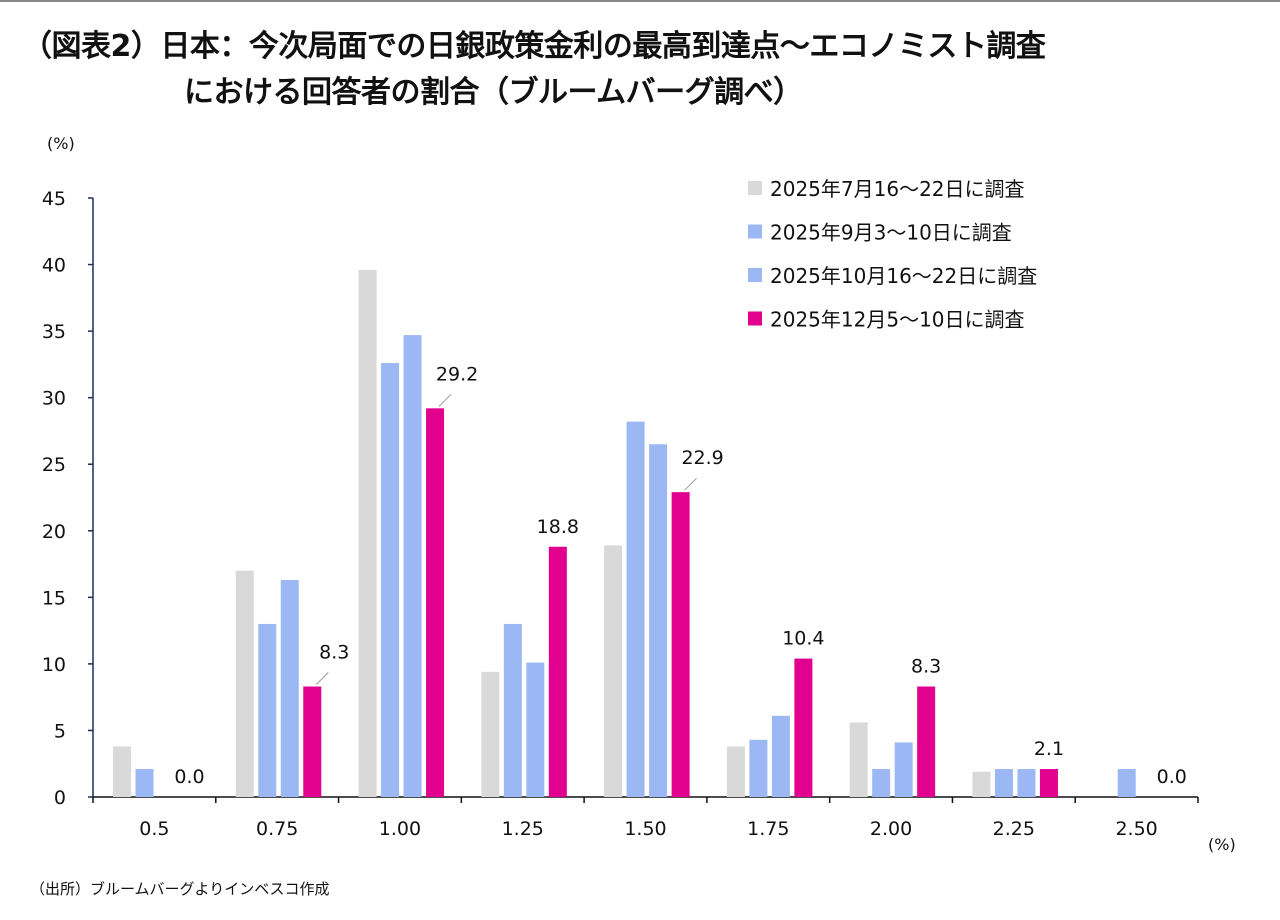  Describe the element at coordinates (534, 46) in the screenshot. I see `title-line-1: （図表2）日本：今次局面での日銀政策金利の最高到達点～エコノミスト調査` at that location.